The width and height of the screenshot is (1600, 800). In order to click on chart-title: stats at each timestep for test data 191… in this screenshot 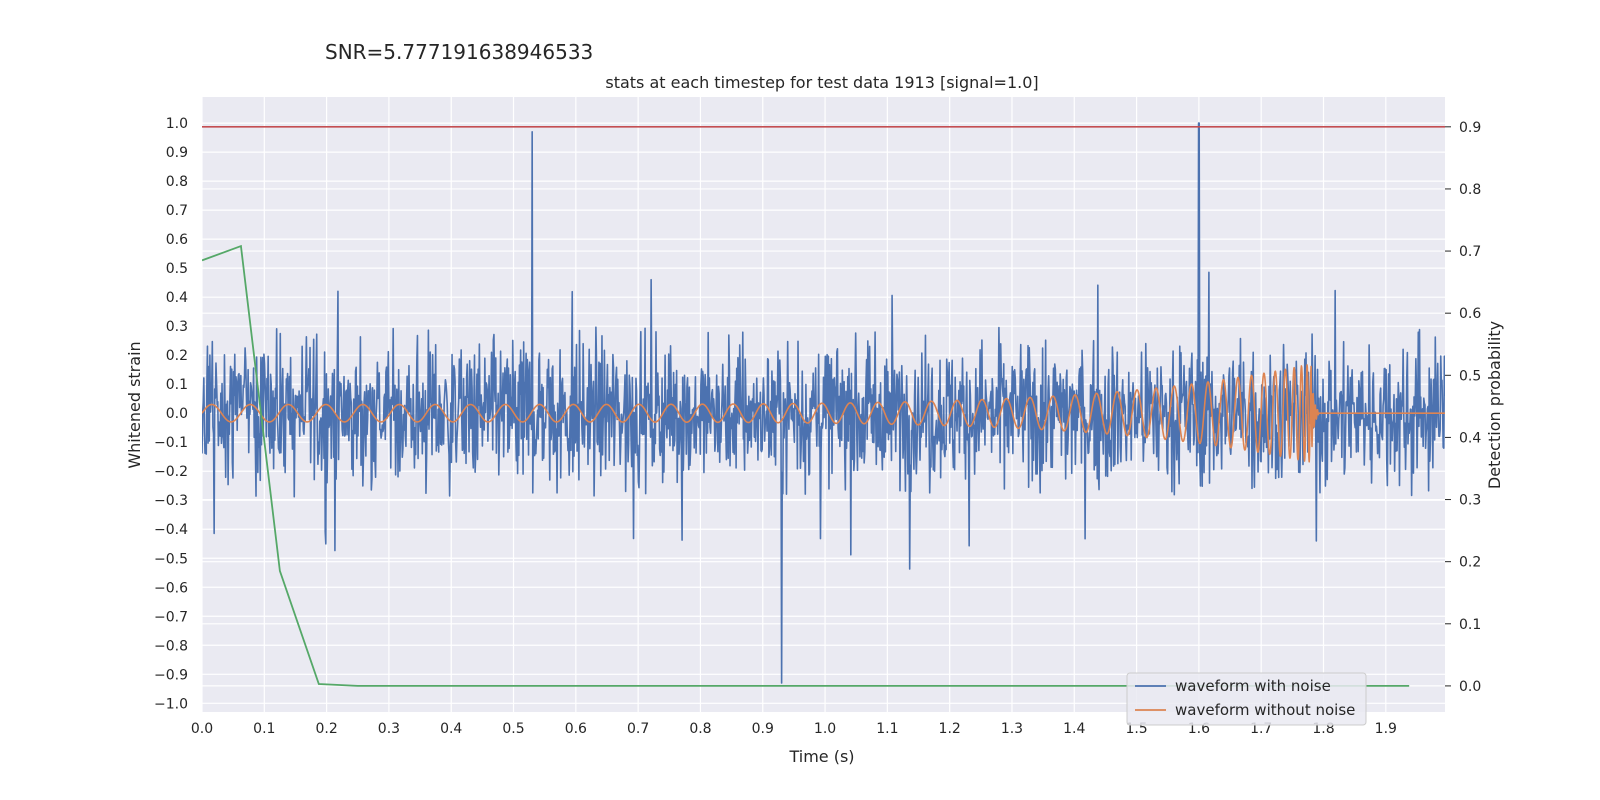, I will do `click(821, 82)`.